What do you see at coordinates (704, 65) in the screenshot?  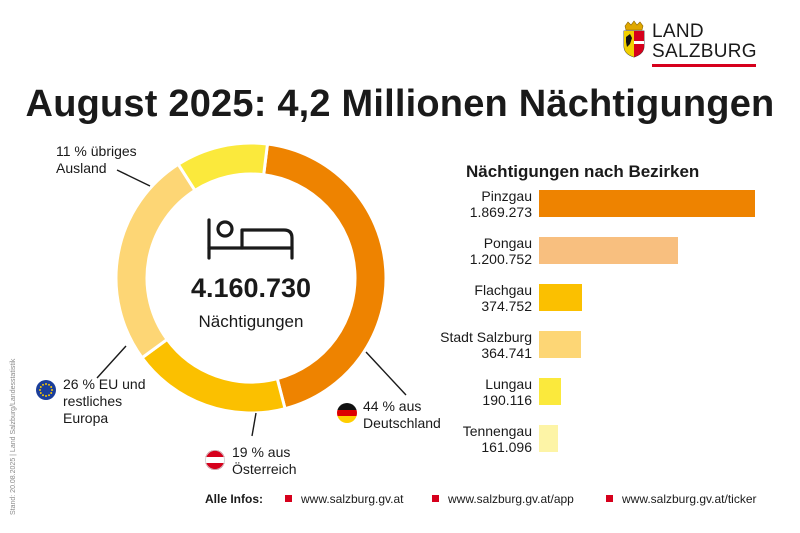 I see `logo-underline` at bounding box center [704, 65].